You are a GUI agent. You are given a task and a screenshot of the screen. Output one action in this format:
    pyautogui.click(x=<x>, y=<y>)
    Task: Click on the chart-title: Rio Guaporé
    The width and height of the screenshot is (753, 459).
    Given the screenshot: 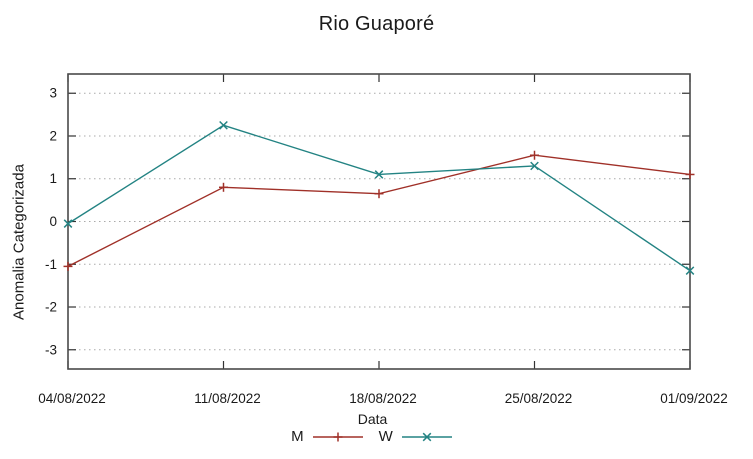 What is the action you would take?
    pyautogui.click(x=376, y=24)
    